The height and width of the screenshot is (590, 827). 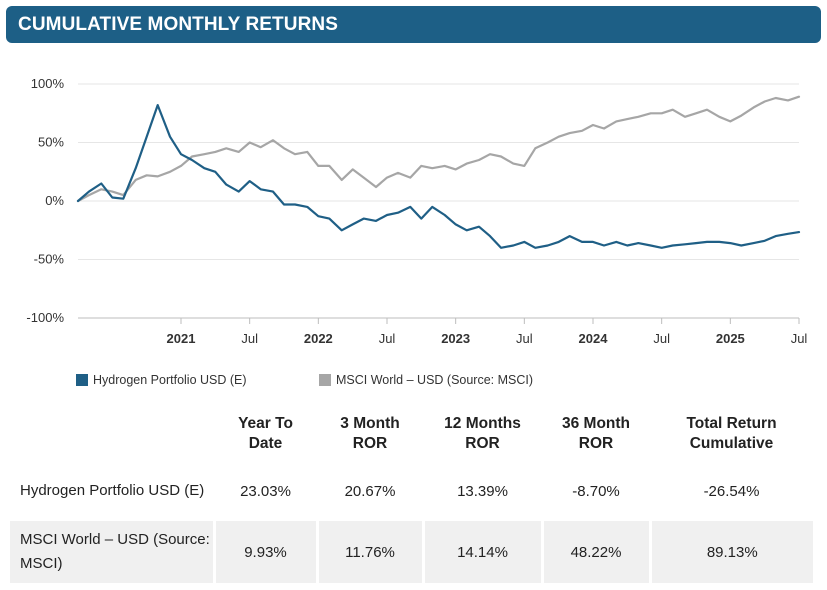 I want to click on y-tick-label: 100%, so click(x=48, y=83).